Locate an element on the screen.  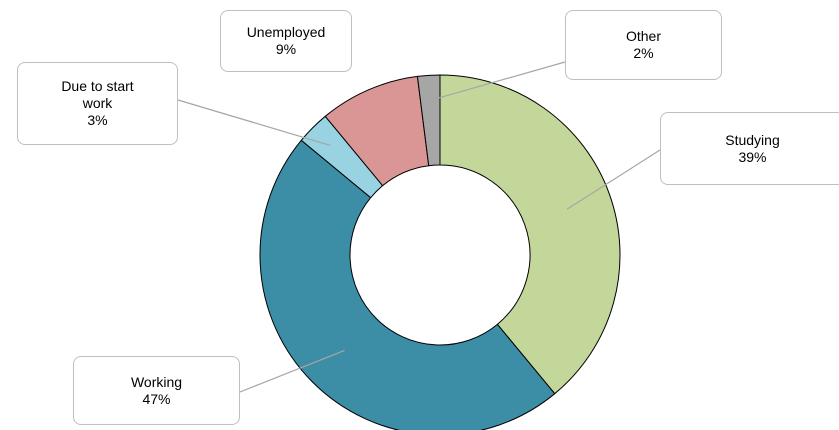
category-label: Working is located at coordinates (156, 381).